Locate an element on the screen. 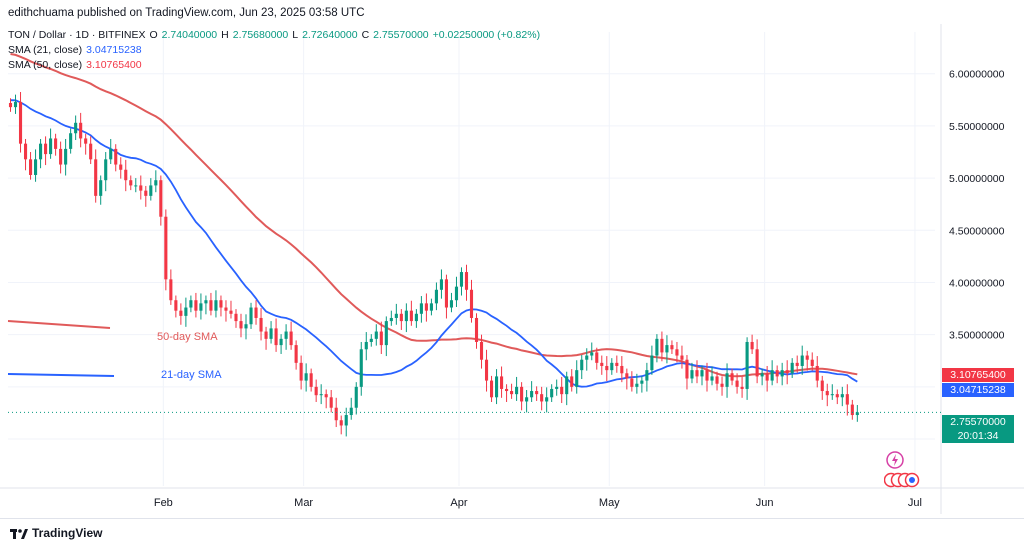  tradingview-brand: TradingView is located at coordinates (56, 533).